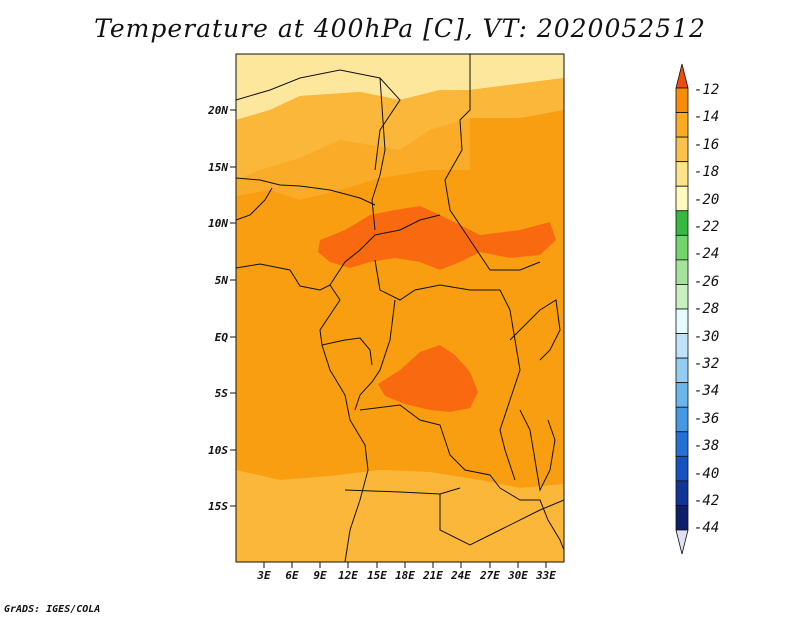 This screenshot has height=618, width=800. Describe the element at coordinates (378, 154) in the screenshot. I see `border-north-central` at that location.